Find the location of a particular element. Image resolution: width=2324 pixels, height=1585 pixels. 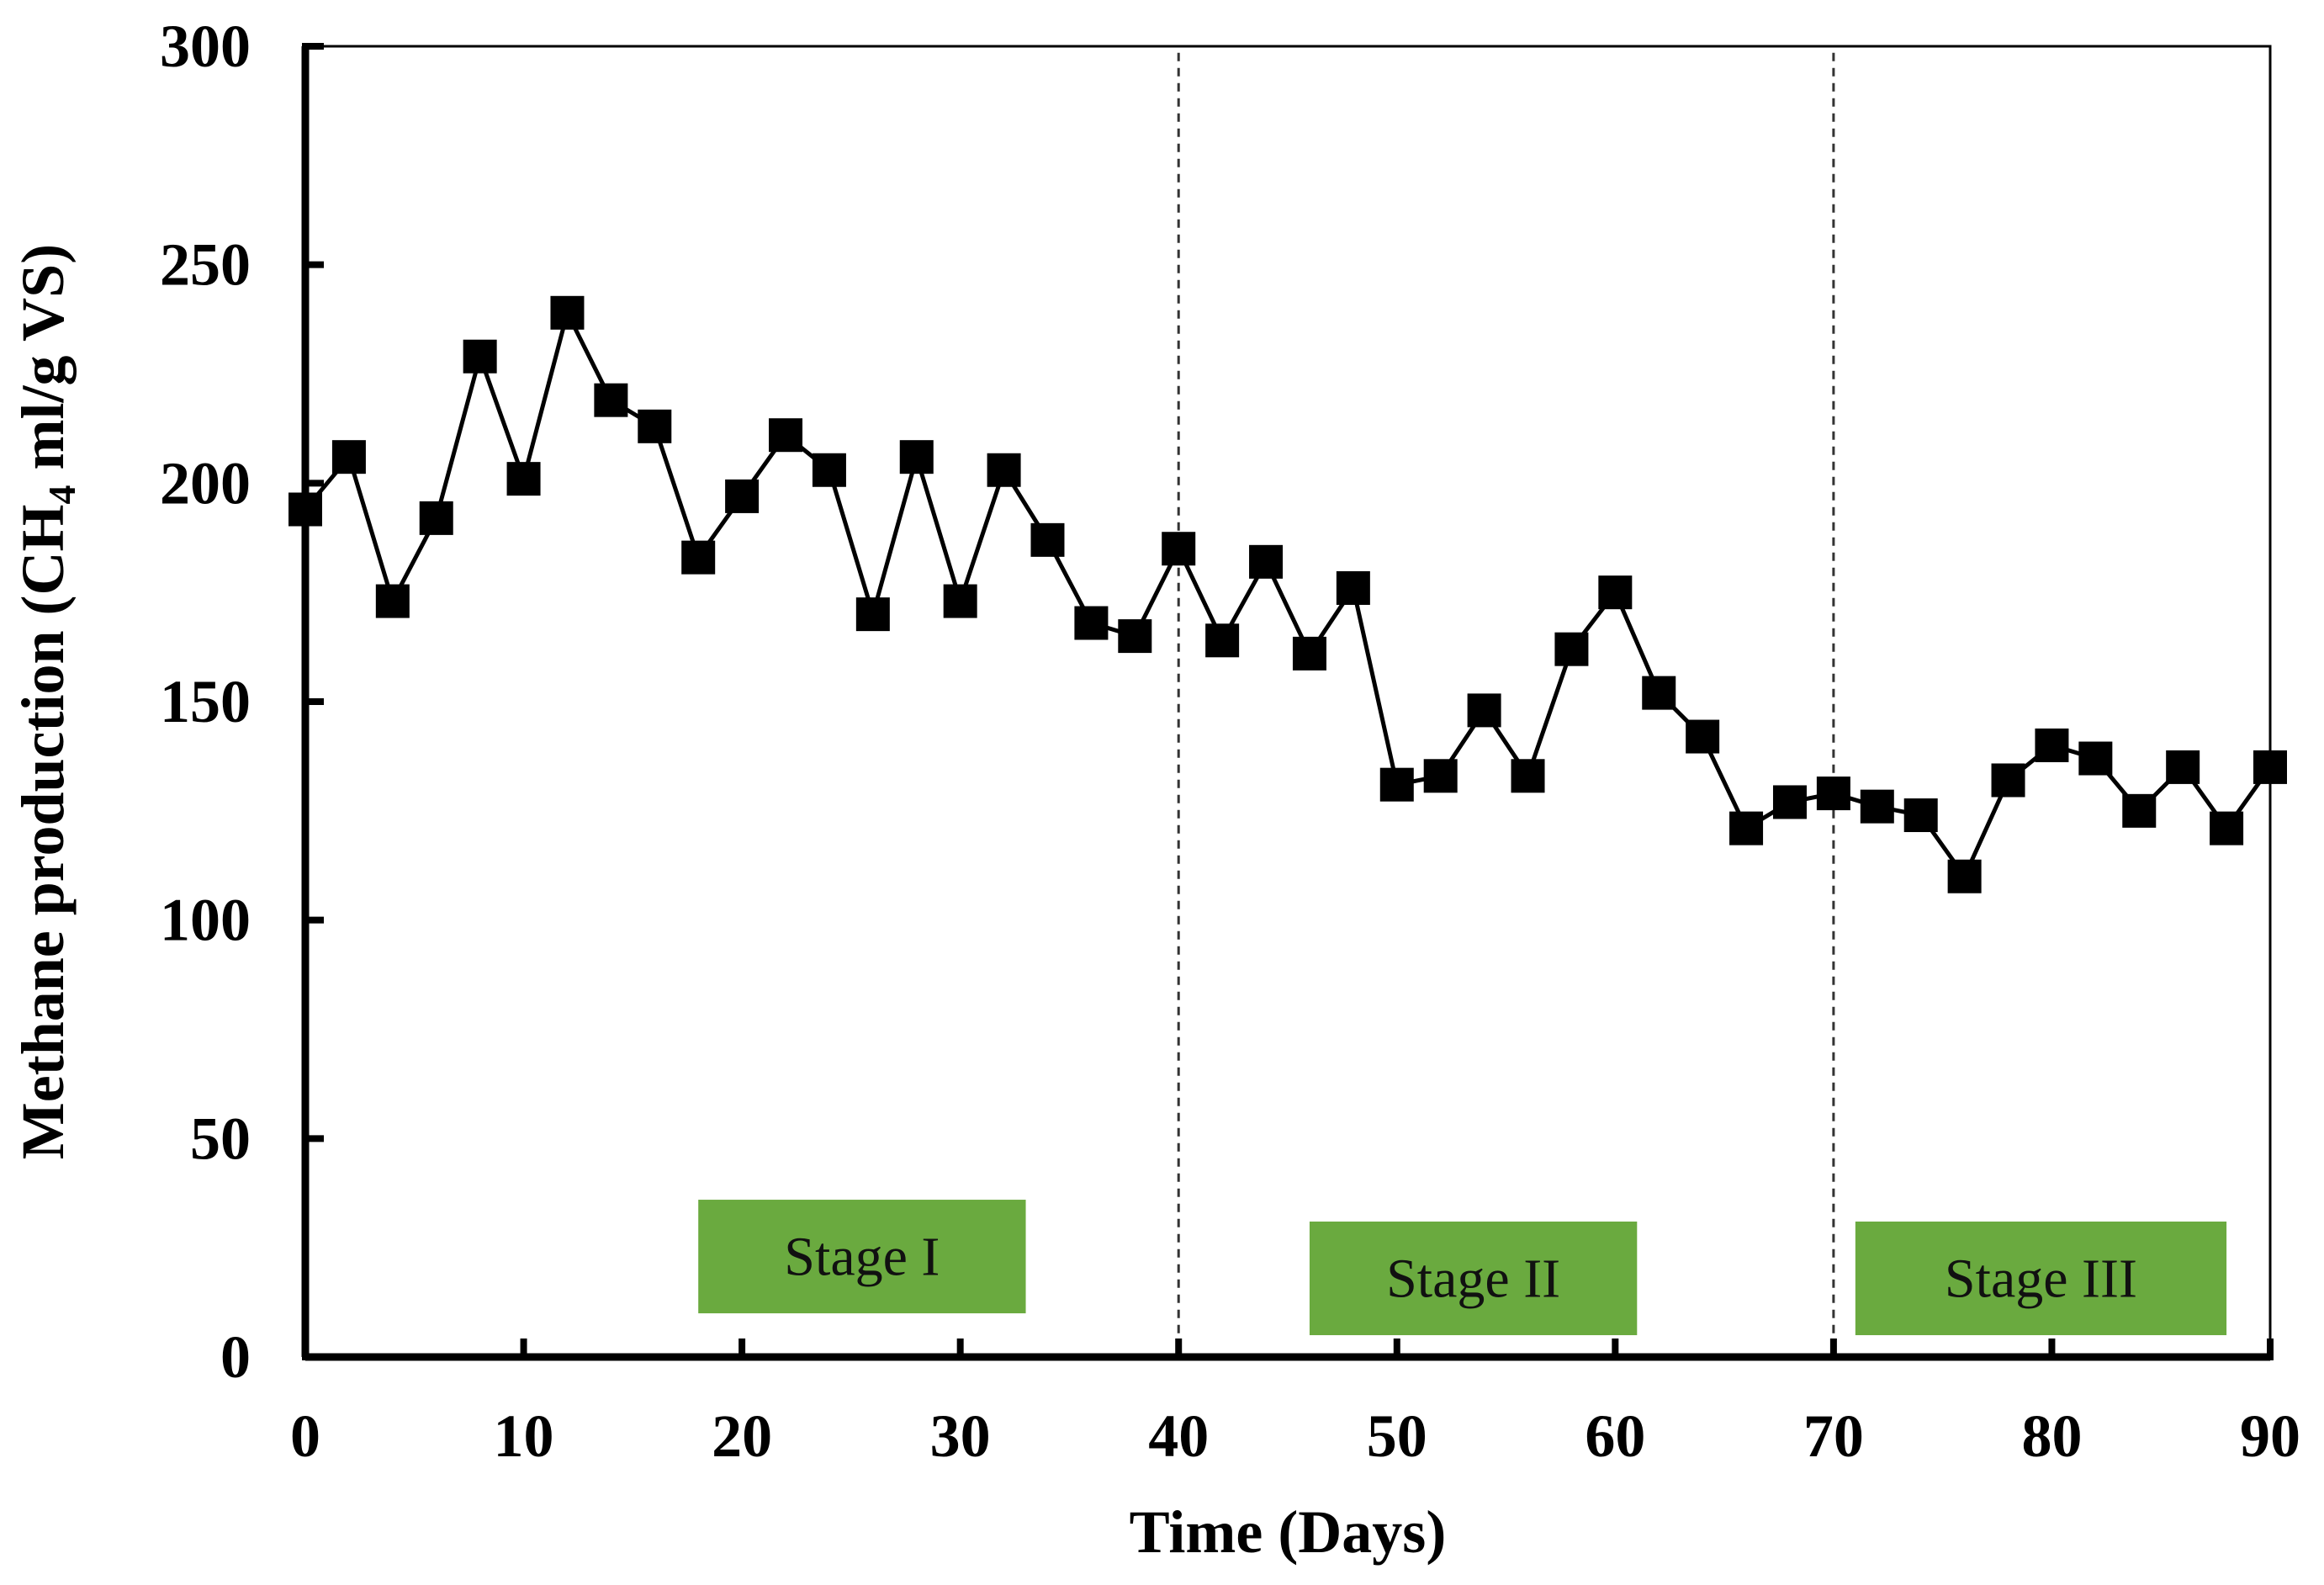

x-tick-label-20: 20 is located at coordinates (742, 1436).